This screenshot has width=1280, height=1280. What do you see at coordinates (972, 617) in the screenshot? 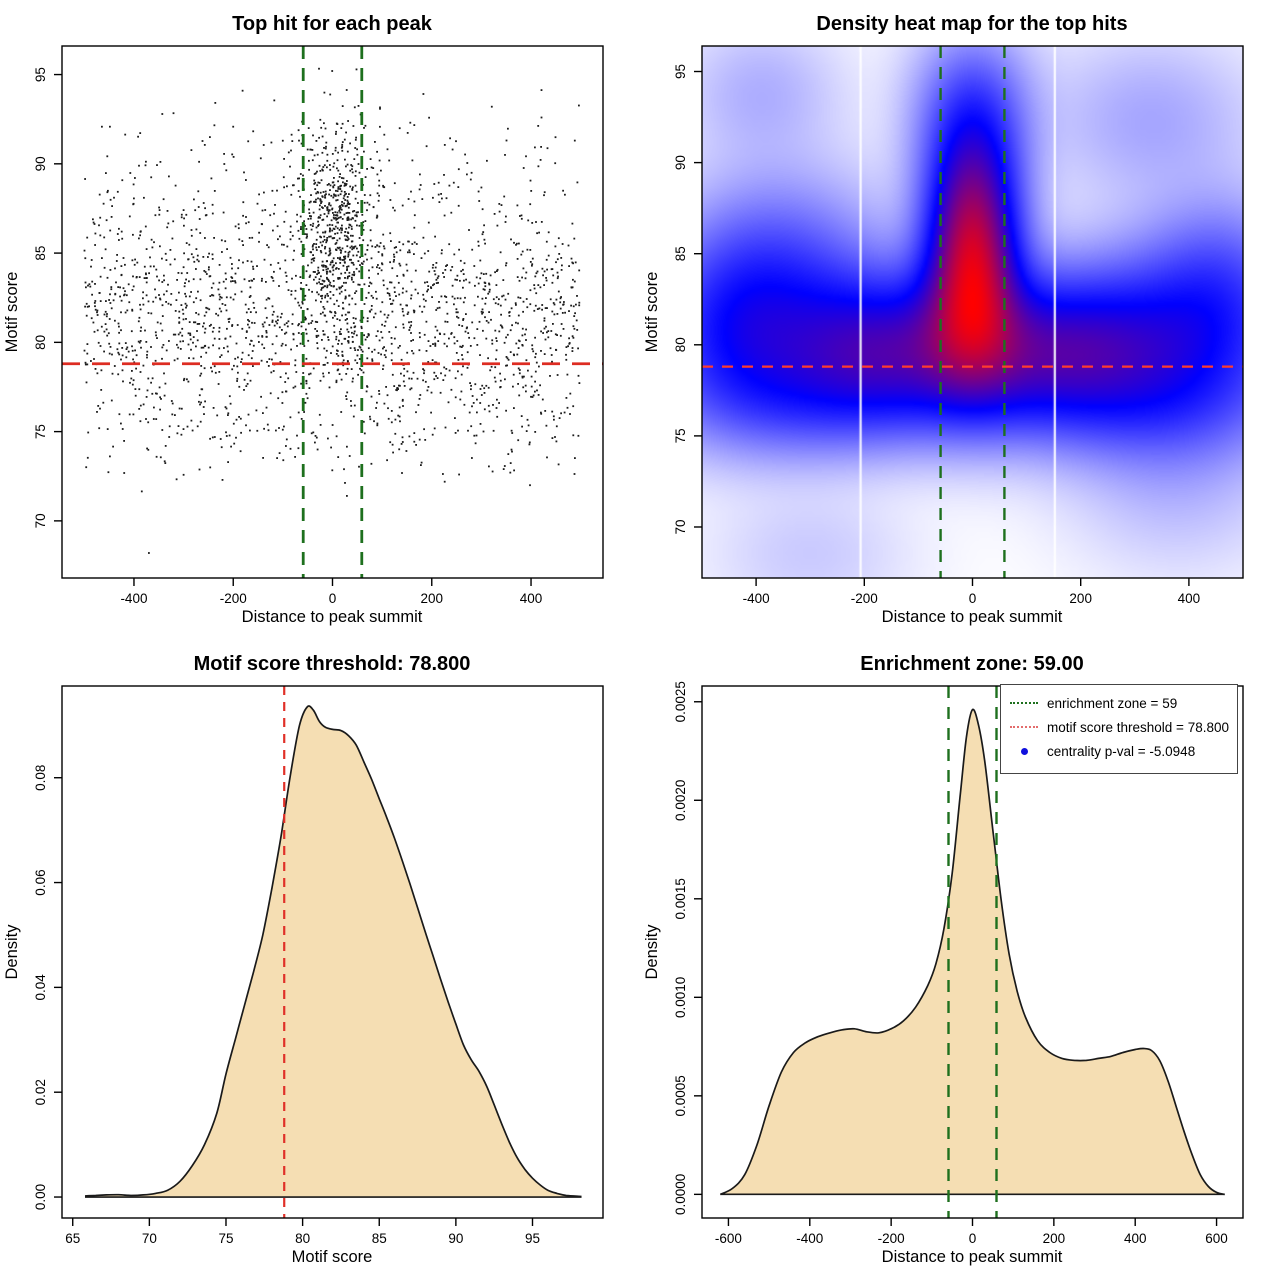
I see `heatmap-x-axis-label: Distance to peak summit` at bounding box center [972, 617].